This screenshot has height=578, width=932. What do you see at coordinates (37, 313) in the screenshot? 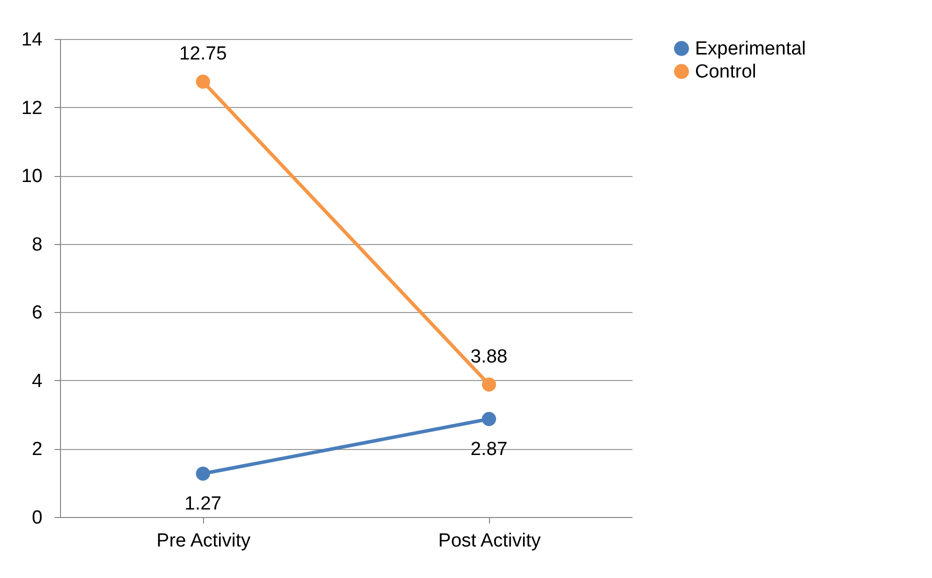
I see `y-tick-label: 6` at bounding box center [37, 313].